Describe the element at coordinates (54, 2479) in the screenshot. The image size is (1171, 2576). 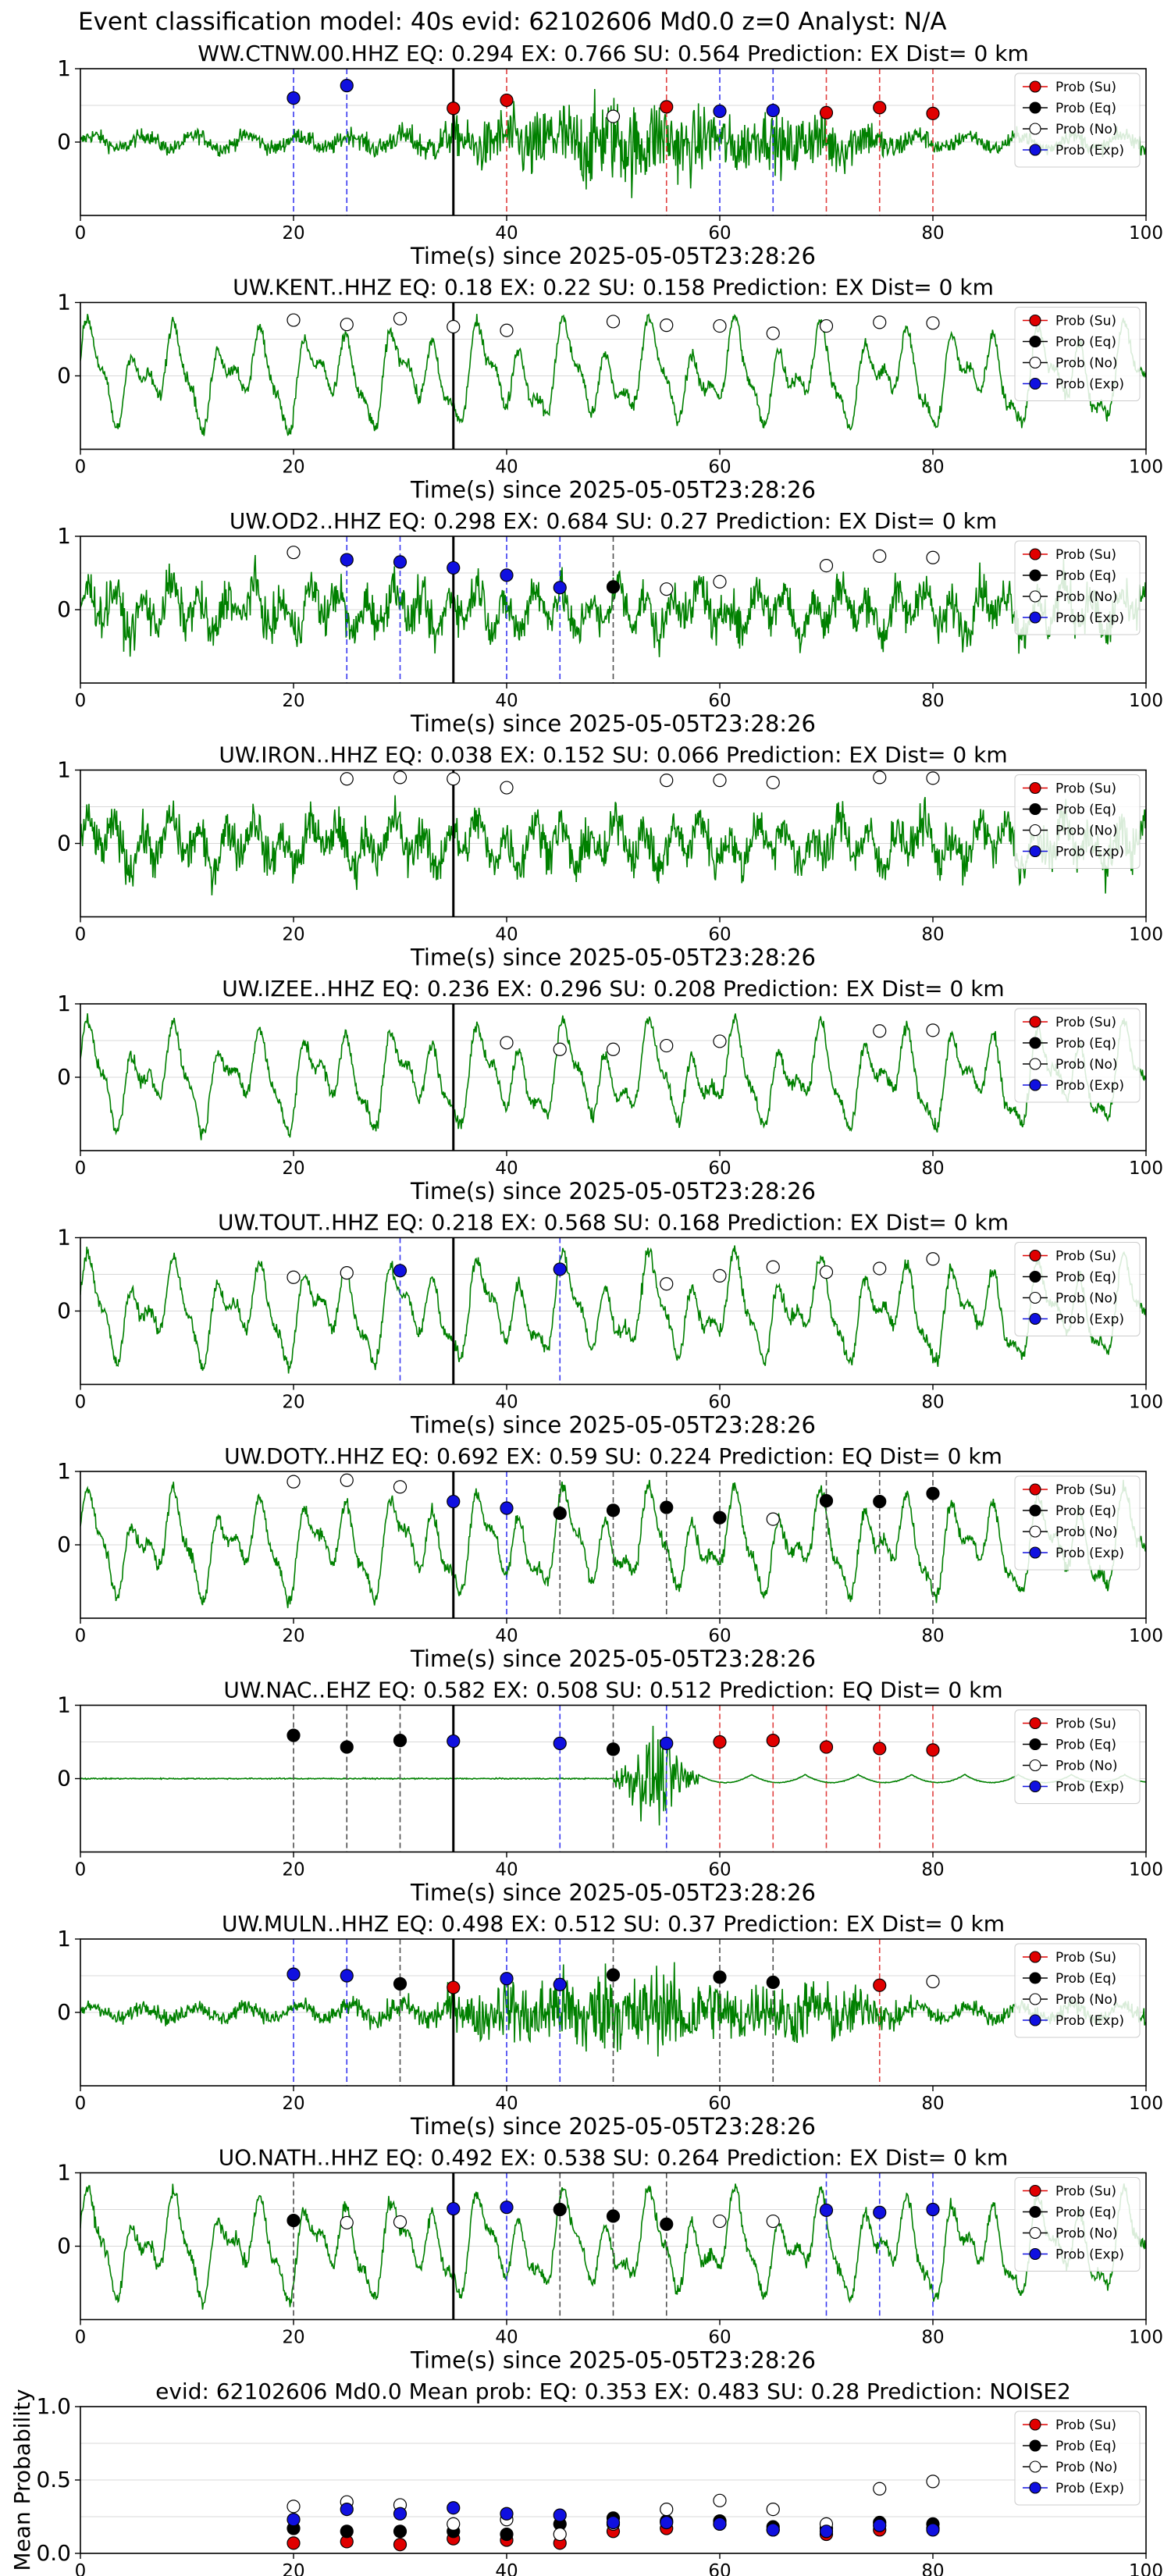
I see `y-tick-label: 0.5` at that location.